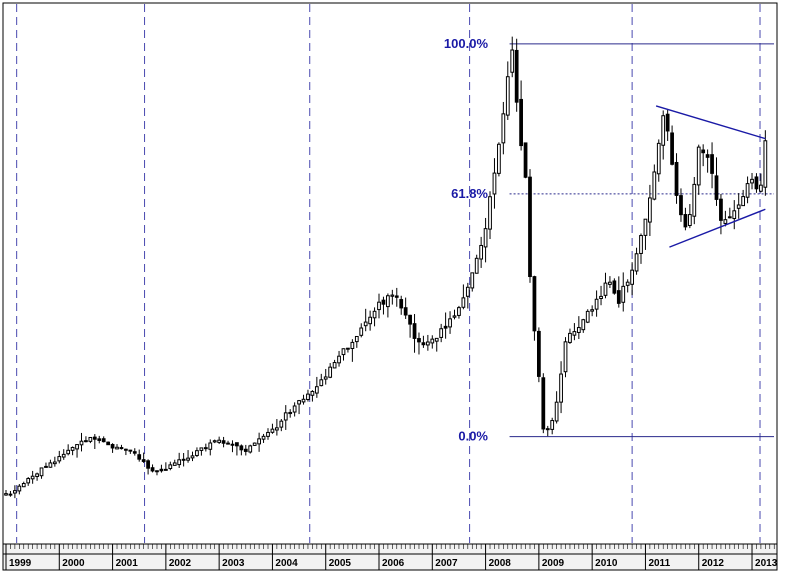  I want to click on x-axis-year-label: 2012, so click(713, 563).